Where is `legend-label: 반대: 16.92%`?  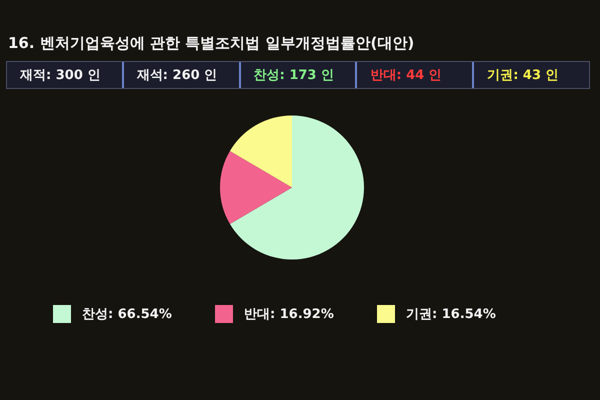
legend-label: 반대: 16.92% is located at coordinates (289, 314).